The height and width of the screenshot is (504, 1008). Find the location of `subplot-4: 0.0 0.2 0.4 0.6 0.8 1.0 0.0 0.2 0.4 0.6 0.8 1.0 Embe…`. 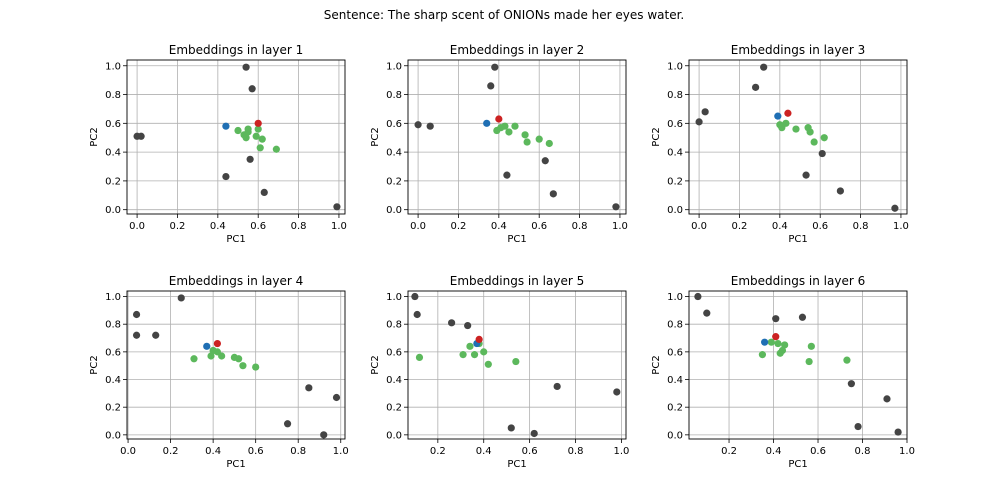

subplot-4: 0.0 0.2 0.4 0.6 0.8 1.0 0.0 0.2 0.4 0.6 0.8 1.0 Embe… is located at coordinates (219, 372).